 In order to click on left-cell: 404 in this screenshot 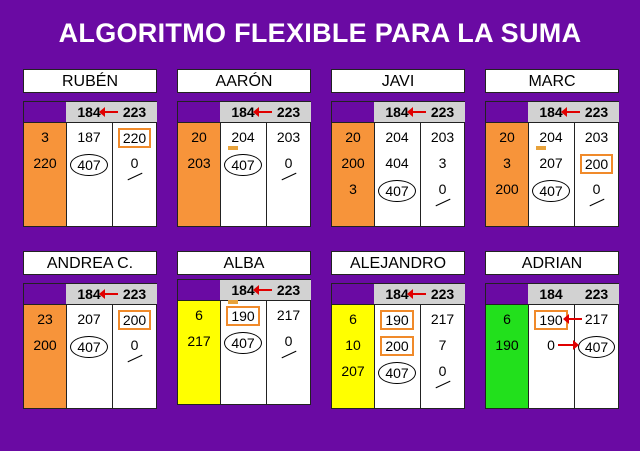, I will do `click(397, 163)`.